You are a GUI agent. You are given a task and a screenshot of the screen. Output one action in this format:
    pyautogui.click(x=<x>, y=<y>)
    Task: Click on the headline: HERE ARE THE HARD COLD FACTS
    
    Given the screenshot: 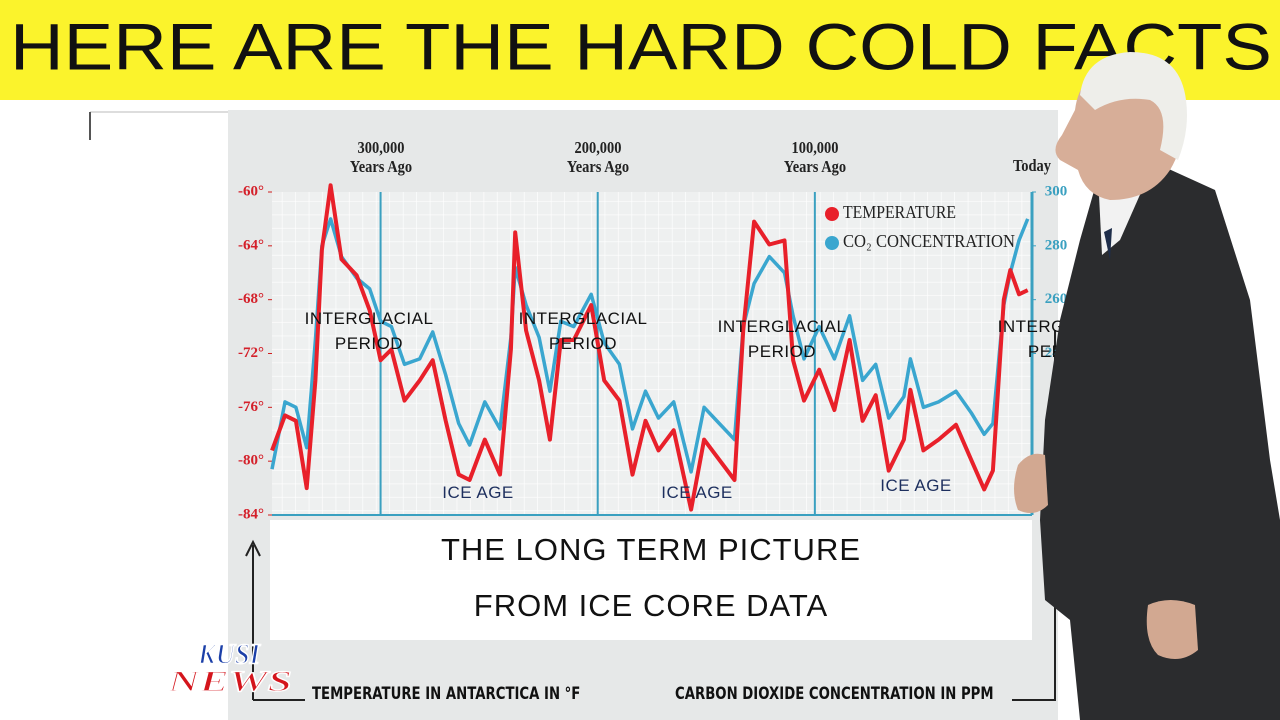 What is the action you would take?
    pyautogui.click(x=641, y=46)
    